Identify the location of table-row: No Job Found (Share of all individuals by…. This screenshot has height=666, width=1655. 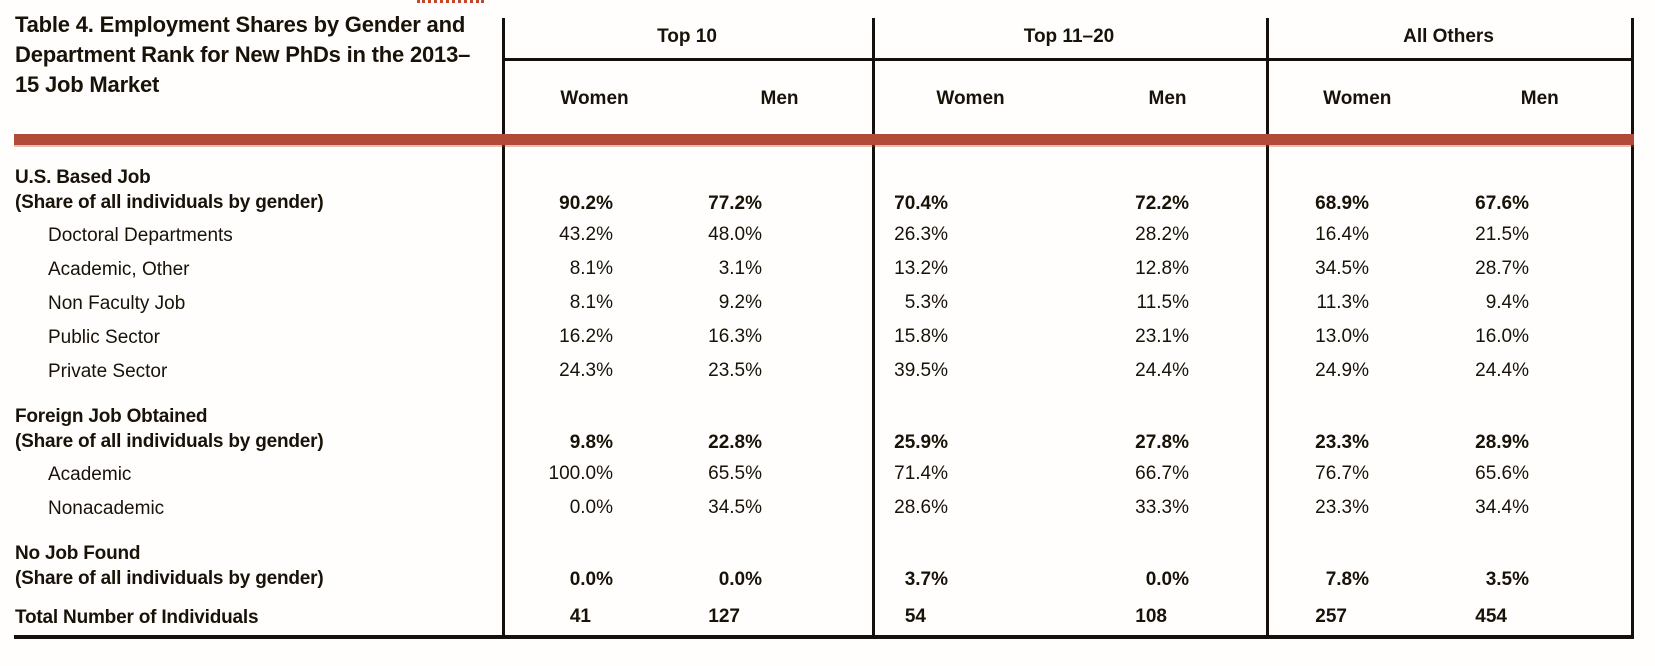
(827, 562).